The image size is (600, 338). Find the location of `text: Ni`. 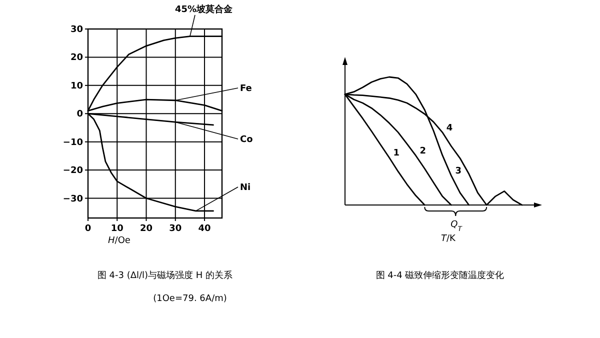

text: Ni is located at coordinates (245, 188).